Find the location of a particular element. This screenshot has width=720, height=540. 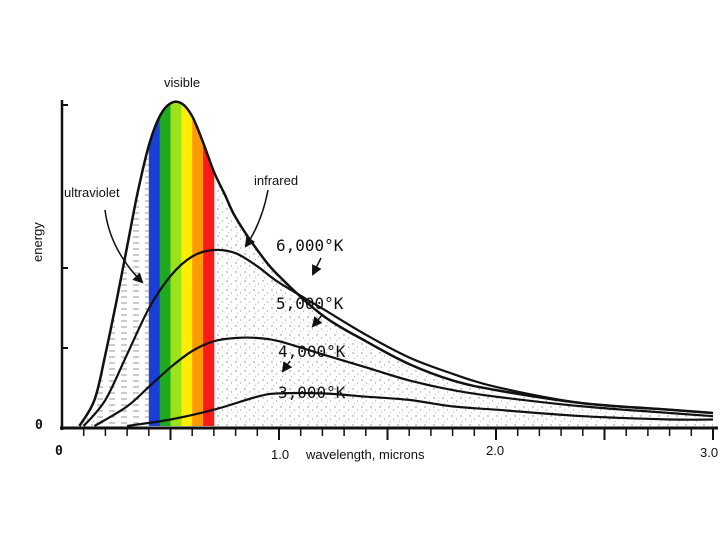

series-label-5000K: 5,000°K is located at coordinates (310, 303).